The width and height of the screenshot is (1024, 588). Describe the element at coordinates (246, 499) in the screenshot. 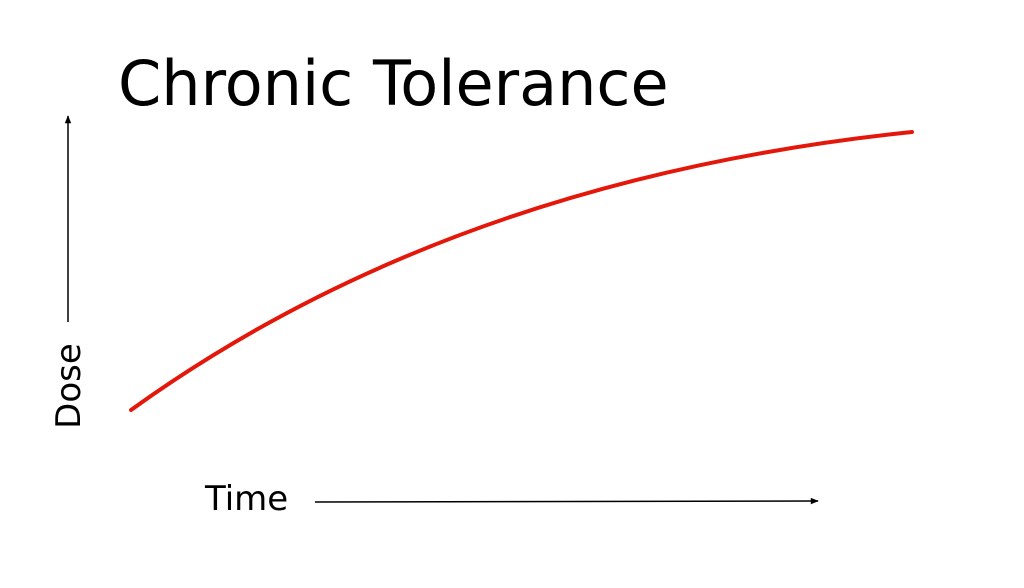

I see `x-axis-label: Time` at that location.